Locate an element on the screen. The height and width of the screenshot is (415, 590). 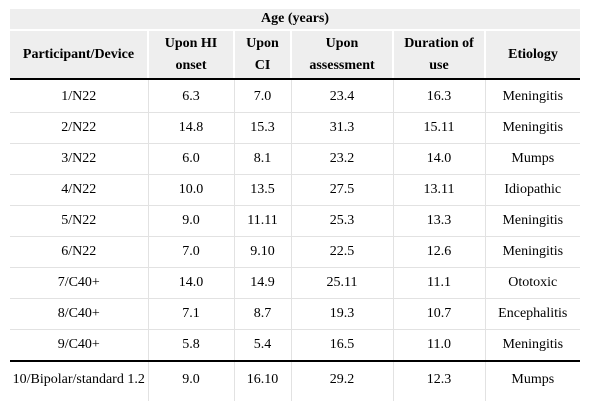
cell-participant: 5/N22 is located at coordinates (79, 221).